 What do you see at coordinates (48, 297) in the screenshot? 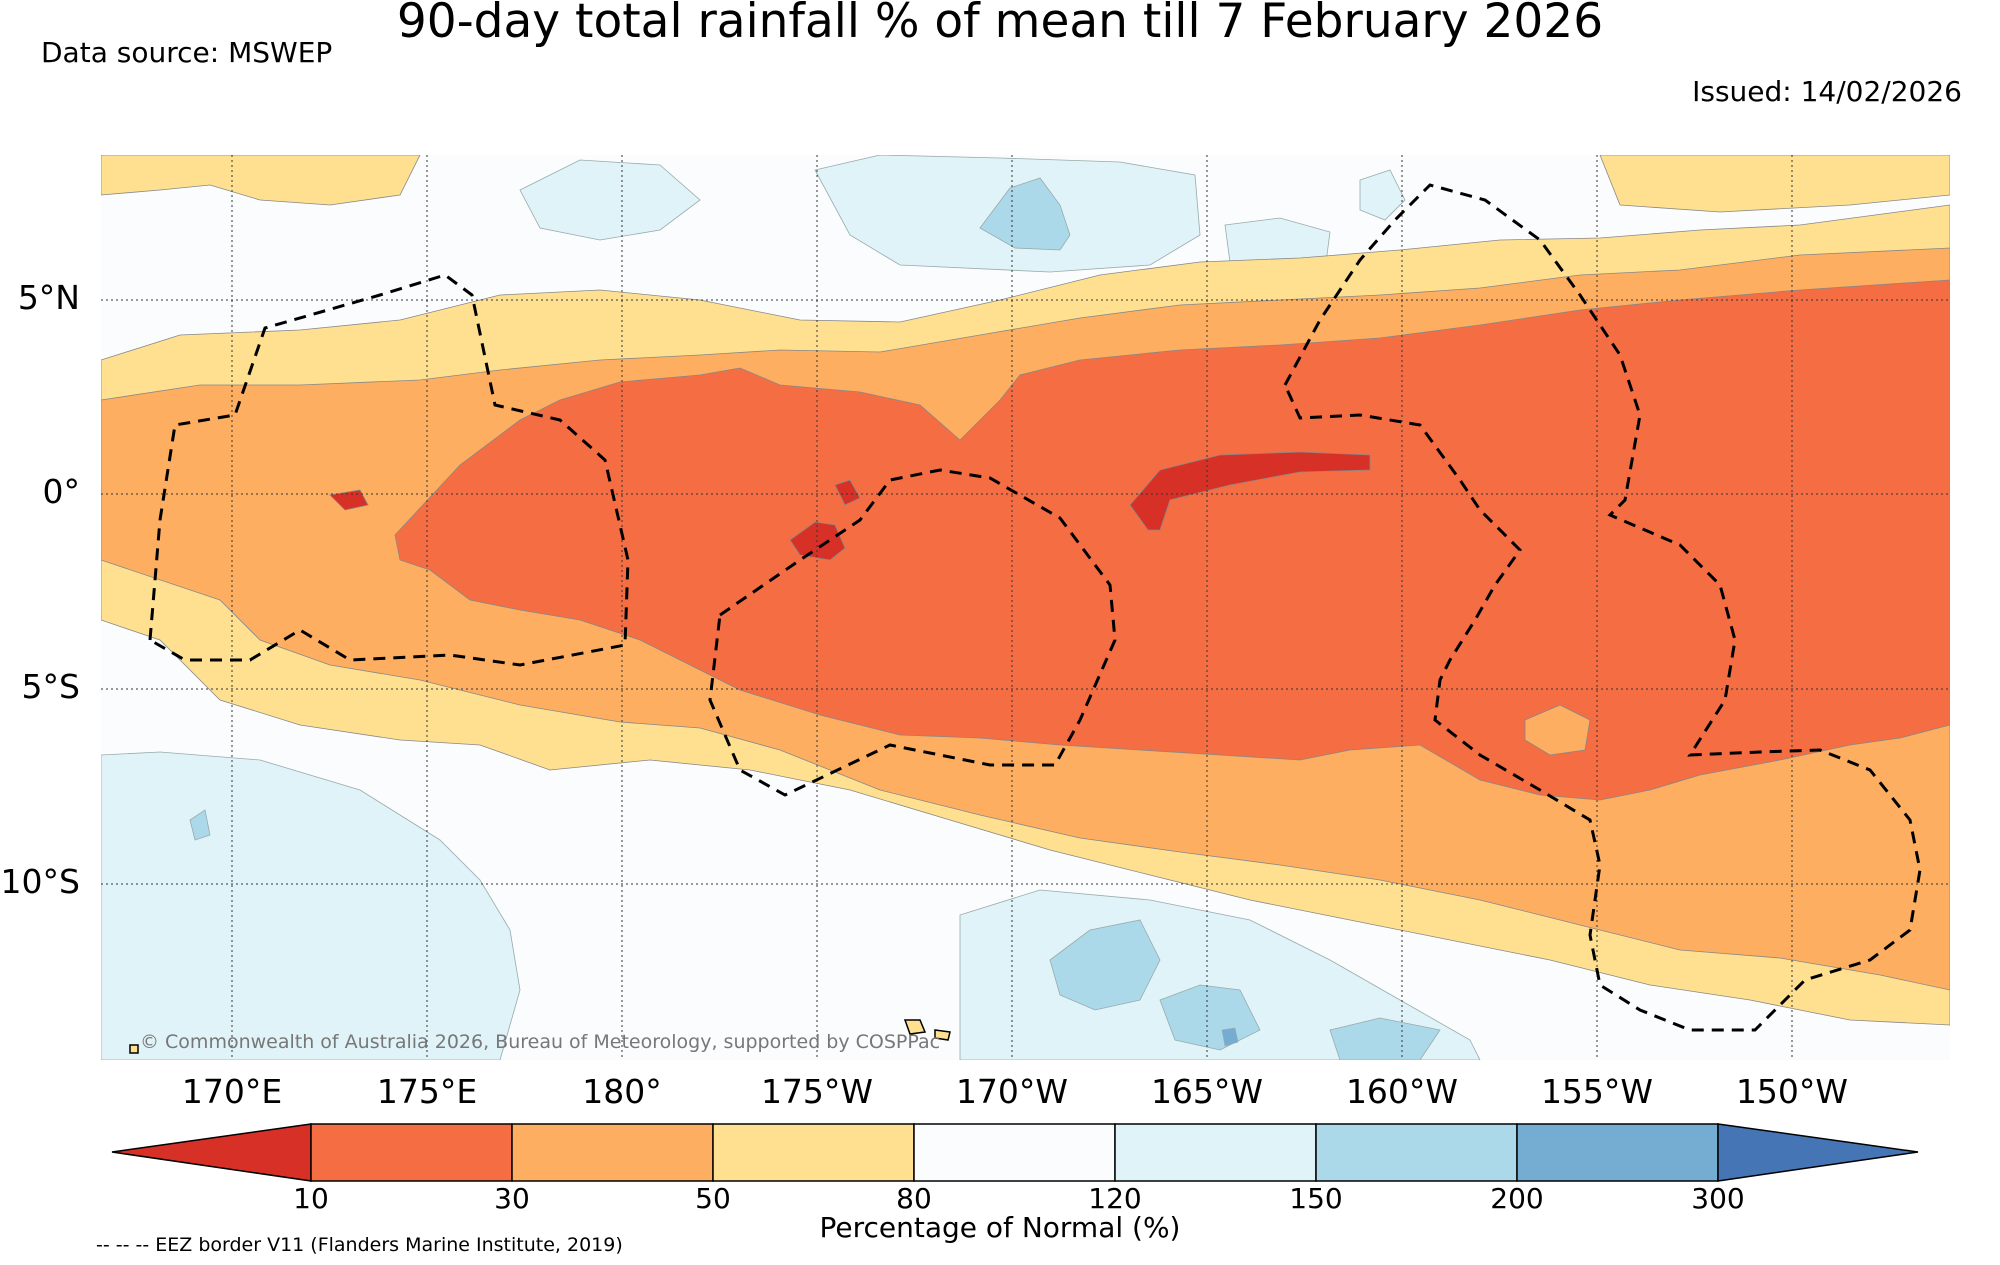
I see `lat-label-5n: 5°N` at bounding box center [48, 297].